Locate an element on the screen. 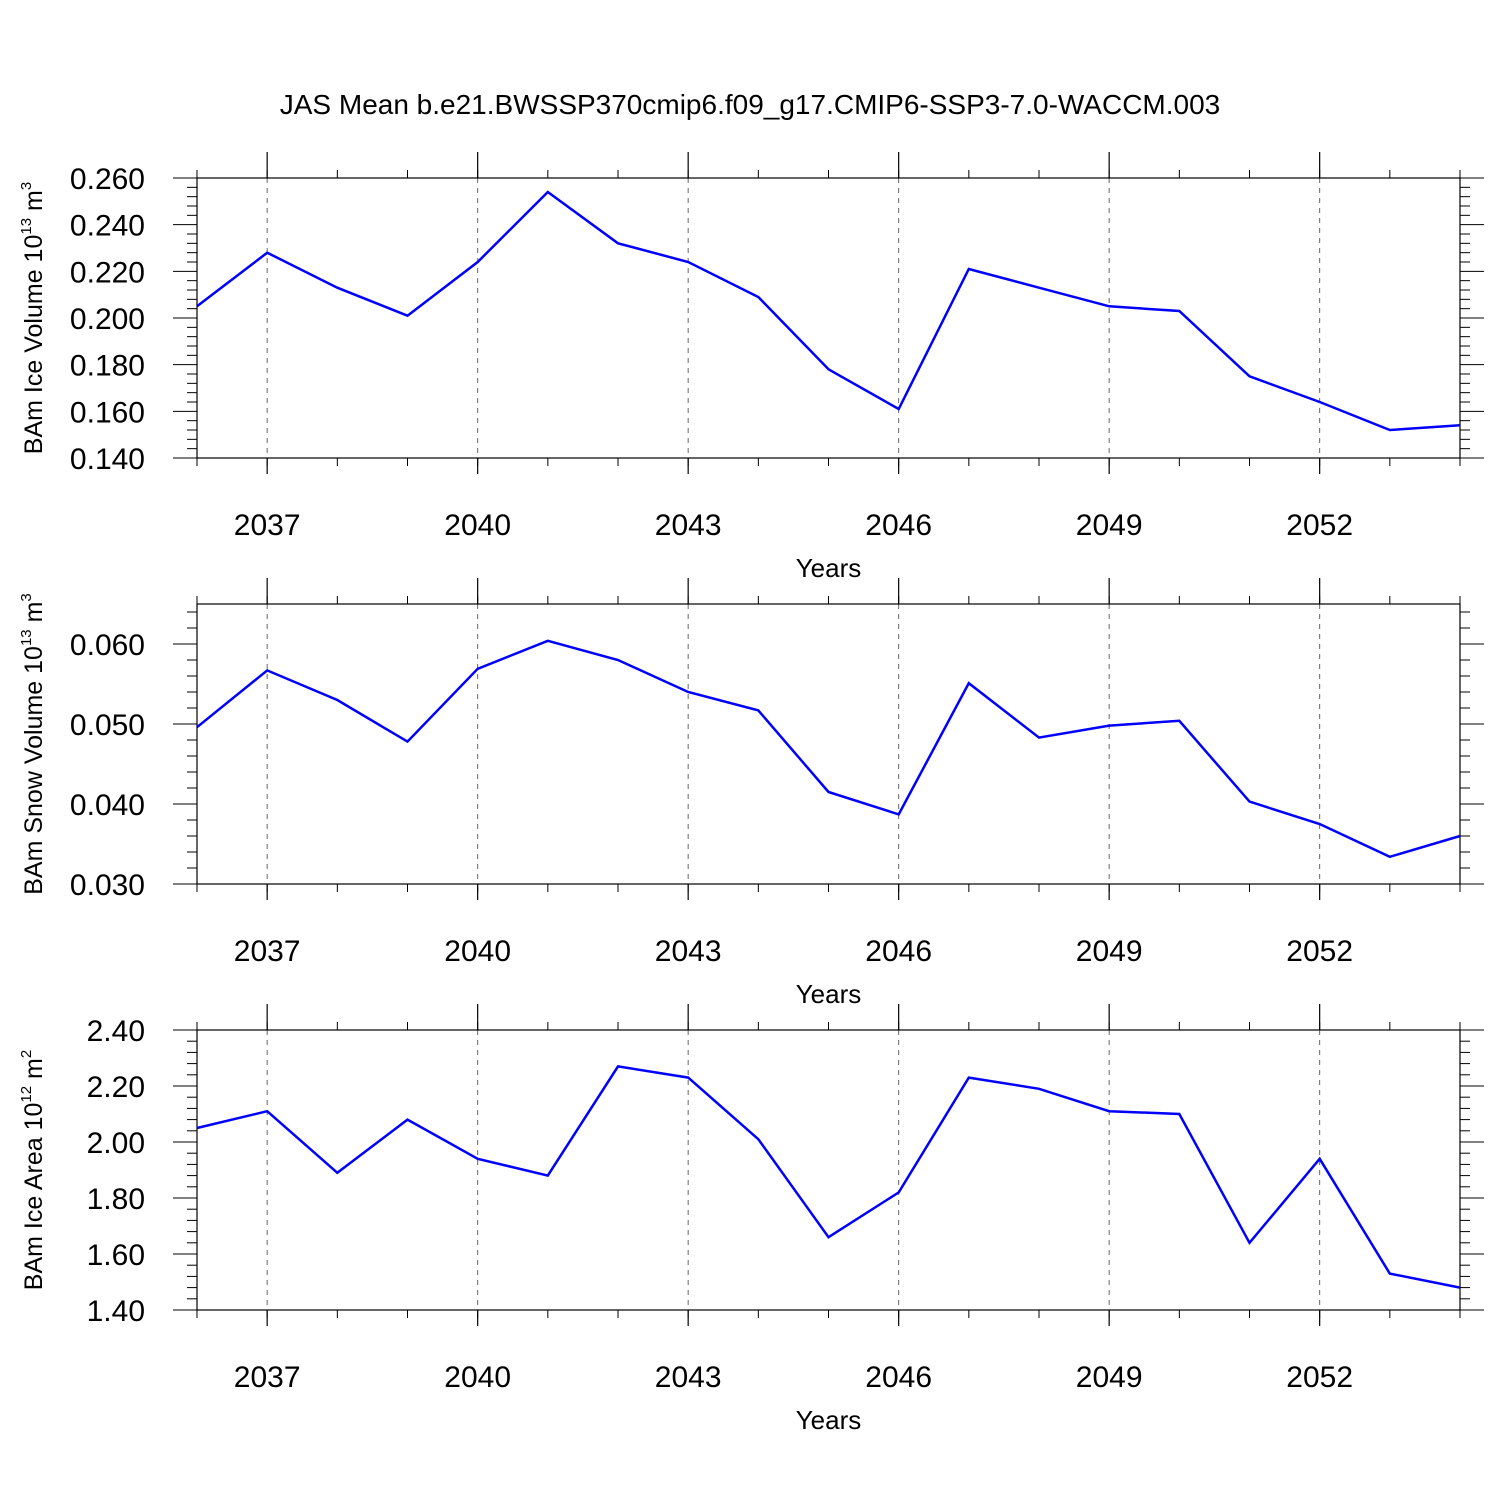 Image resolution: width=1500 pixels, height=1505 pixels. y-tick-label: 1.60 is located at coordinates (116, 1255).